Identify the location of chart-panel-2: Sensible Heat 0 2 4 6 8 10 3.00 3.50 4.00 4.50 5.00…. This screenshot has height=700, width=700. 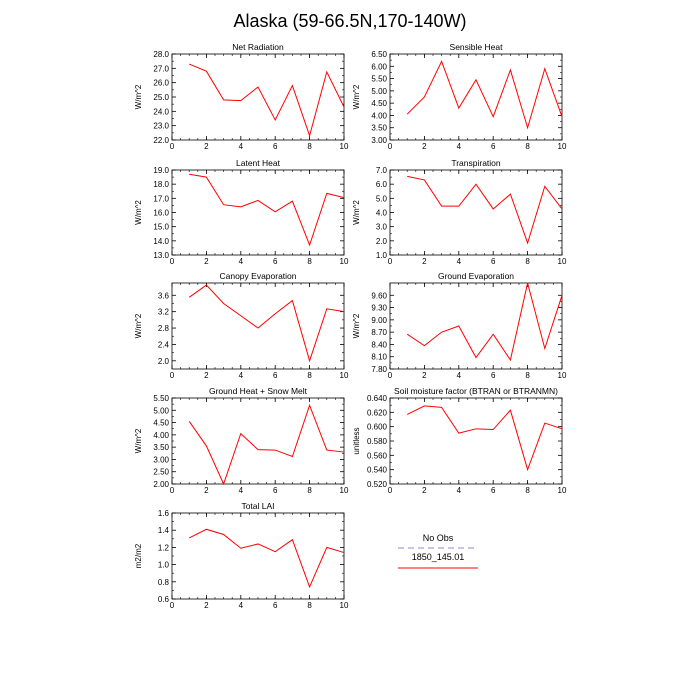
(459, 96).